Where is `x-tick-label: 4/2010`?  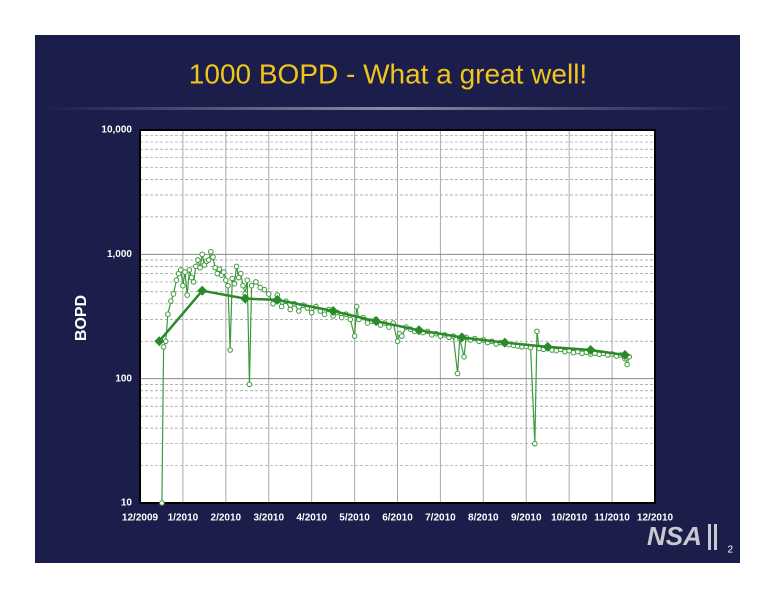
x-tick-label: 4/2010 is located at coordinates (311, 518).